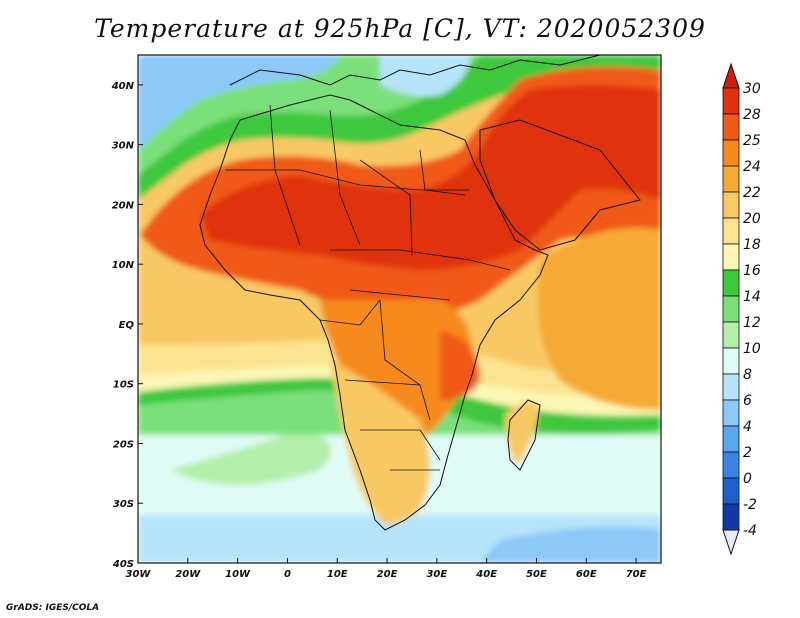  What do you see at coordinates (752, 349) in the screenshot?
I see `colorbar-label: 10` at bounding box center [752, 349].